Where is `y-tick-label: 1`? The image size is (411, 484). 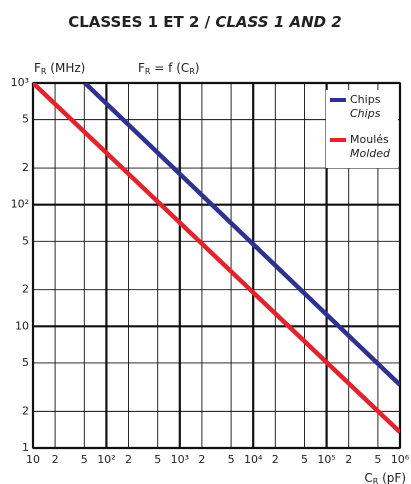 y-tick-label: 1 is located at coordinates (25, 447).